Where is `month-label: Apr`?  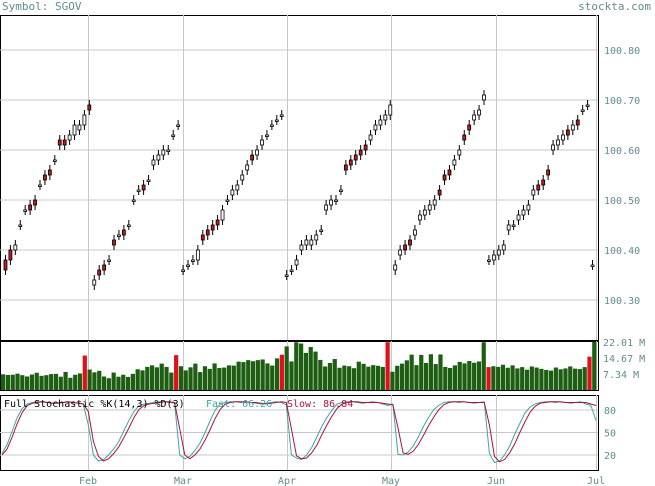 month-label: Apr is located at coordinates (287, 481).